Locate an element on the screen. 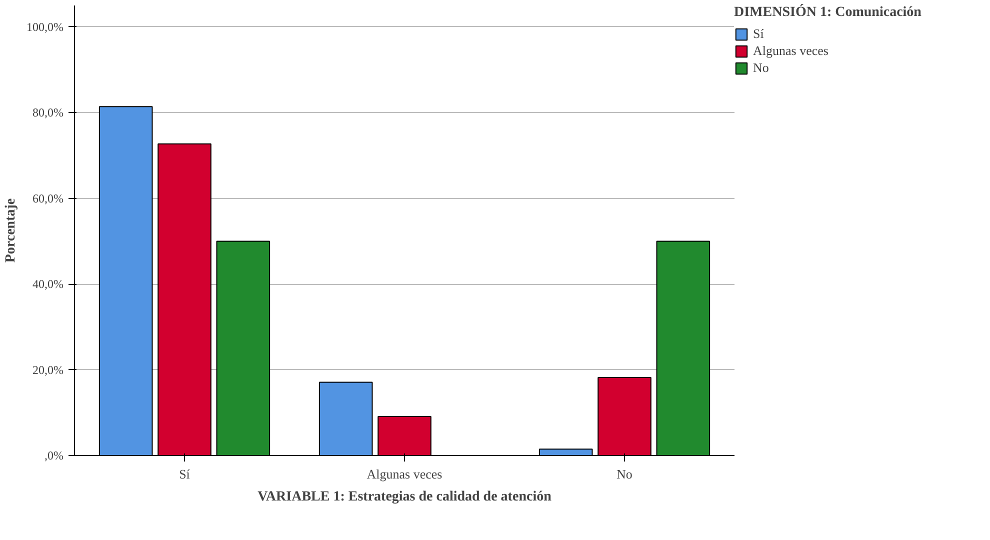 The width and height of the screenshot is (990, 540). x-tick-label: No is located at coordinates (624, 474).